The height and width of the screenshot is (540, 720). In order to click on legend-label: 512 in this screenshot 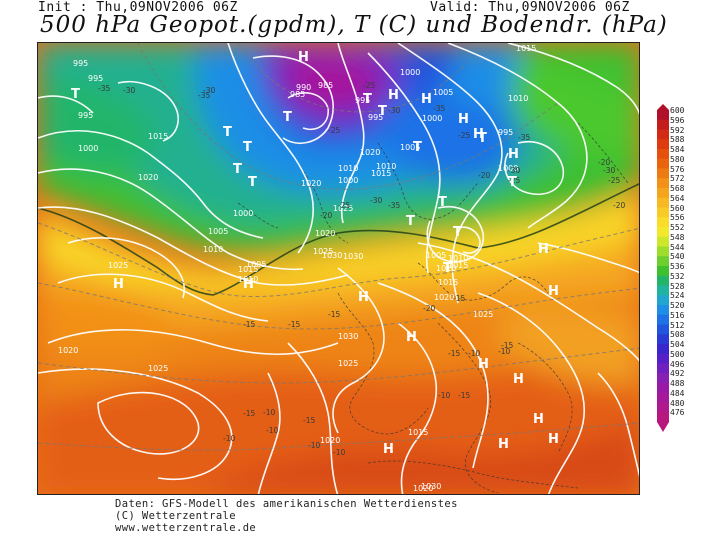, I will do `click(677, 325)`.